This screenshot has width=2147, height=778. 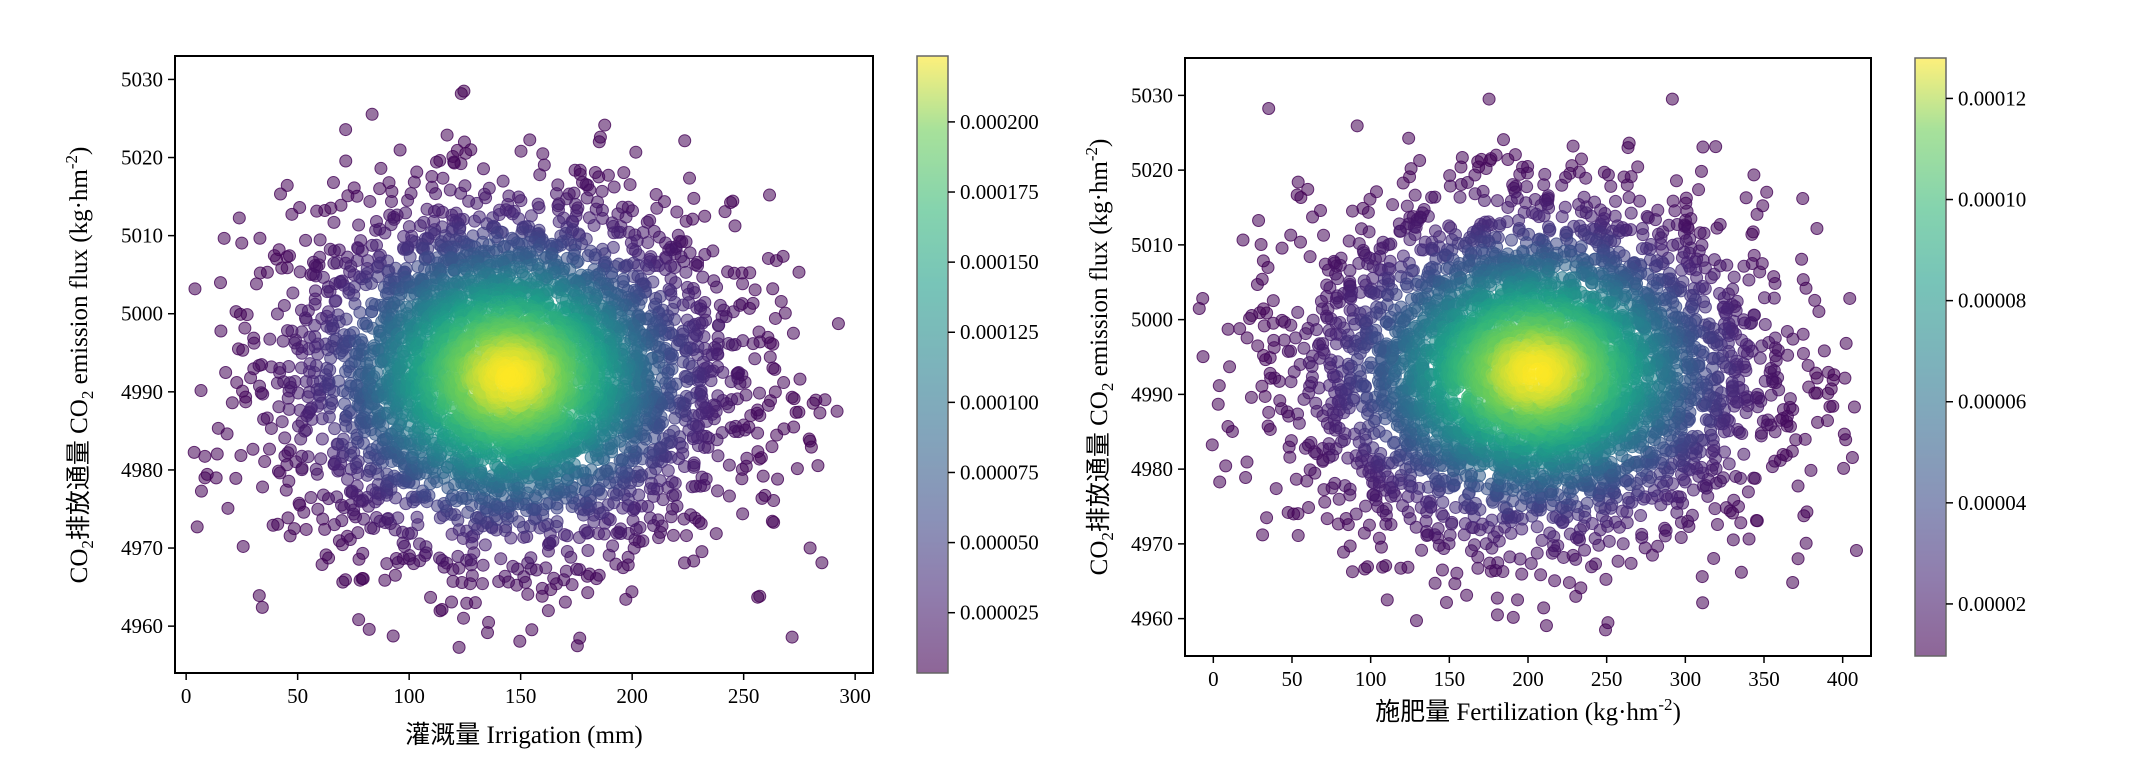 I want to click on left-x-ticks: 0 50 100 150 200 250 300, so click(x=526, y=690).